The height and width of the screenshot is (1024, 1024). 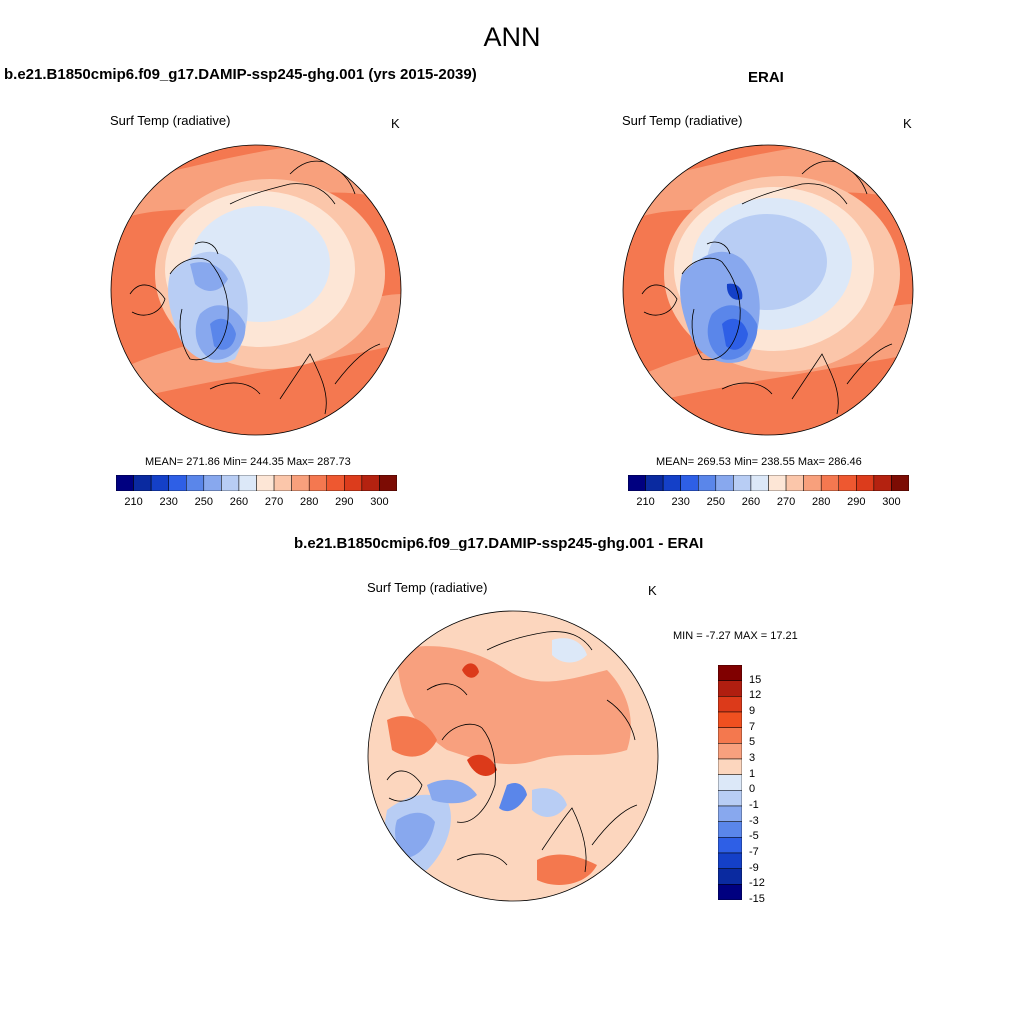 What do you see at coordinates (751, 502) in the screenshot?
I see `right-colorbar-tick-label: 260` at bounding box center [751, 502].